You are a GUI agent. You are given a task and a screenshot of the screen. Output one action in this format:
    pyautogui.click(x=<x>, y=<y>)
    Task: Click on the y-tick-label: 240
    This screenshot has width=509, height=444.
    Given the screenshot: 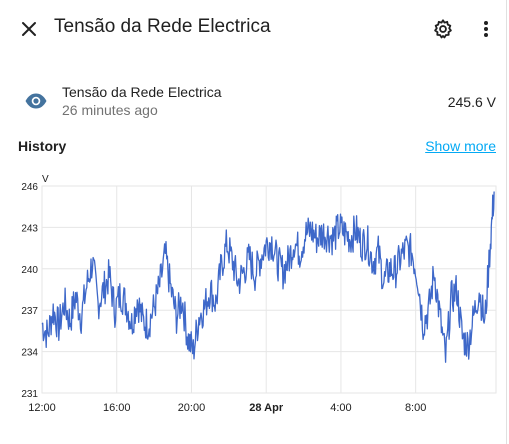 What is the action you would take?
    pyautogui.click(x=29, y=270)
    